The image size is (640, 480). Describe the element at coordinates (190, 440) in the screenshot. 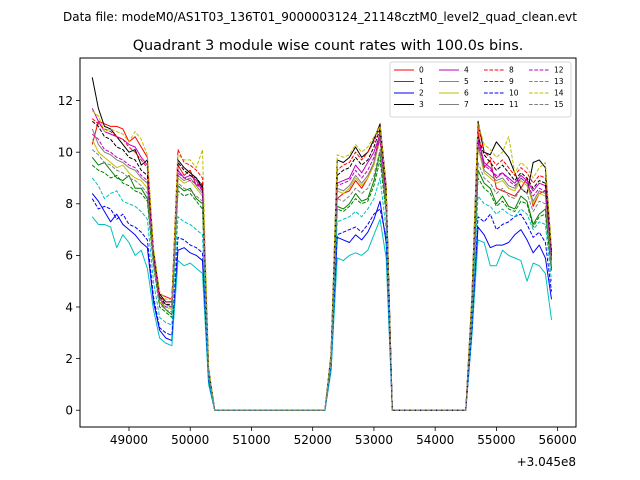

I see `x-tick-label: 50000` at that location.